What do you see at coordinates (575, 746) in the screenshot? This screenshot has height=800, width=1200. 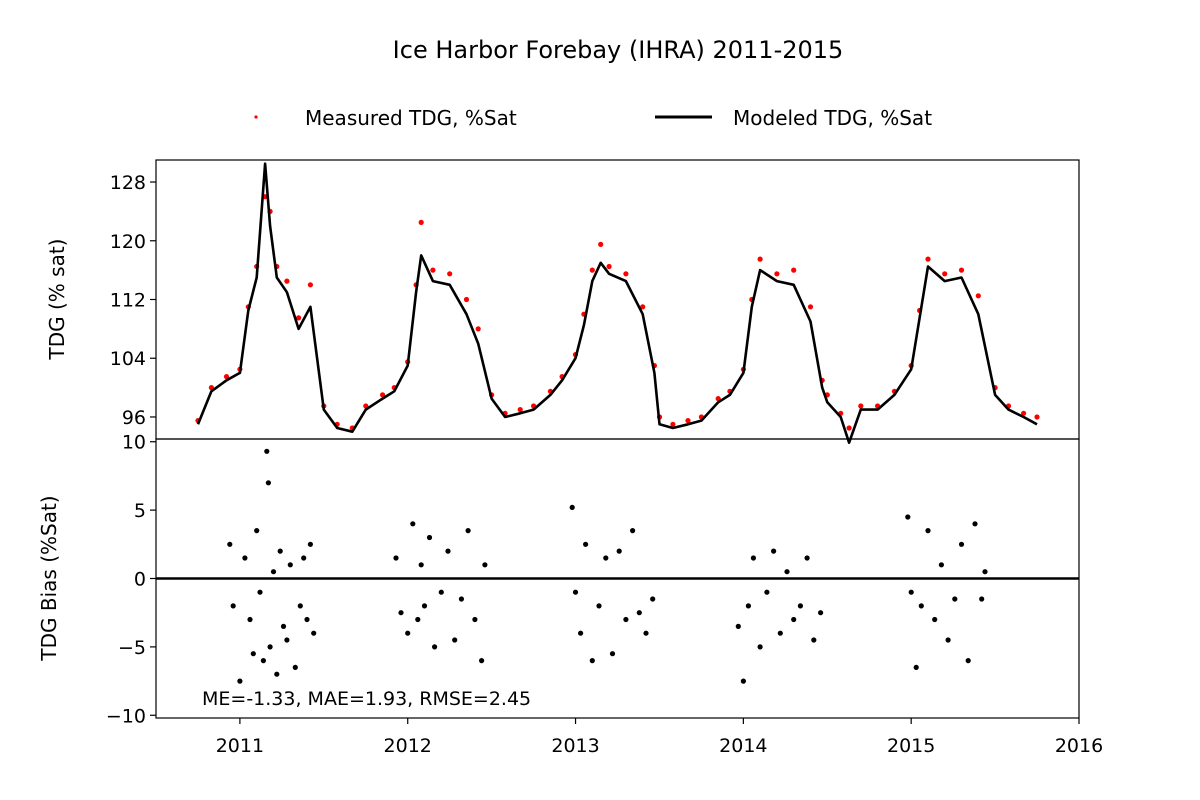 I see `x-tick-label: 2013` at bounding box center [575, 746].